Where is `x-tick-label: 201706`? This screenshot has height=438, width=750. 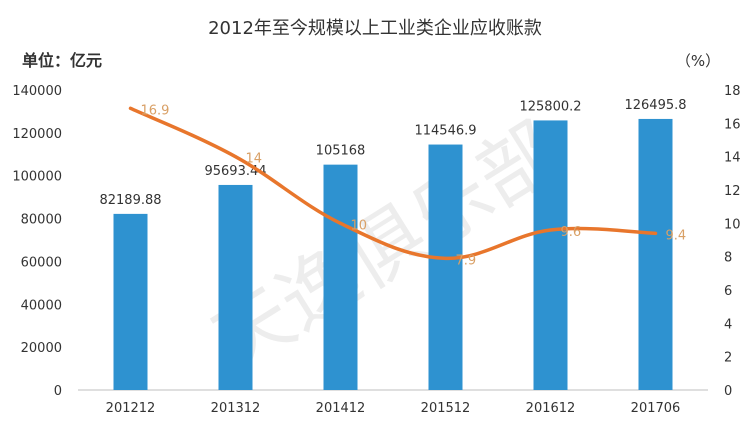 x-tick-label: 201706 is located at coordinates (656, 408).